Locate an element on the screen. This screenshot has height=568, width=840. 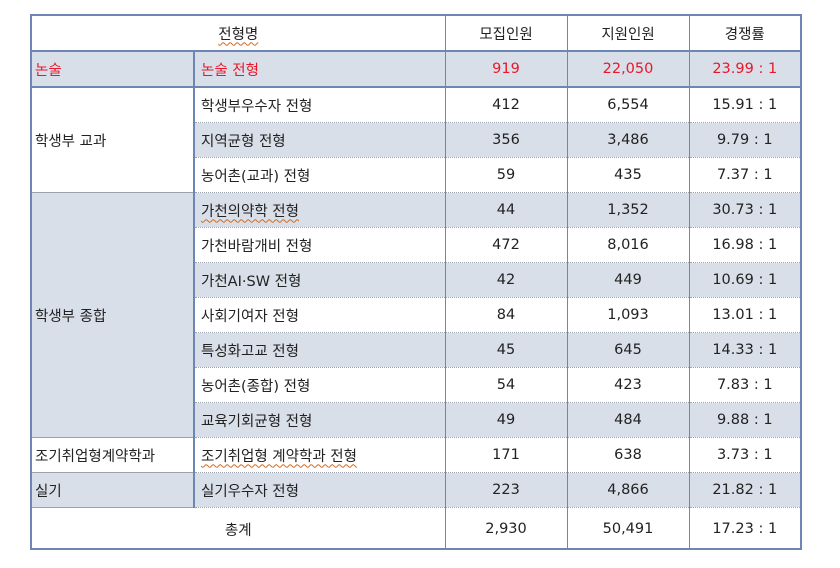
table-row: 교육기회균형 전형 49 484 9.88 : 1 is located at coordinates (416, 420).